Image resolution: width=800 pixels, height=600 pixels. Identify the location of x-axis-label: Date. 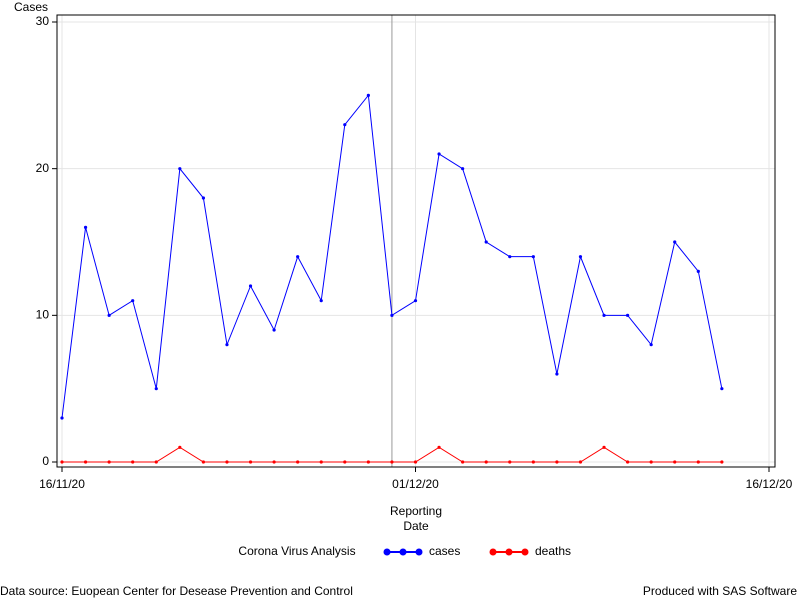
(416, 526).